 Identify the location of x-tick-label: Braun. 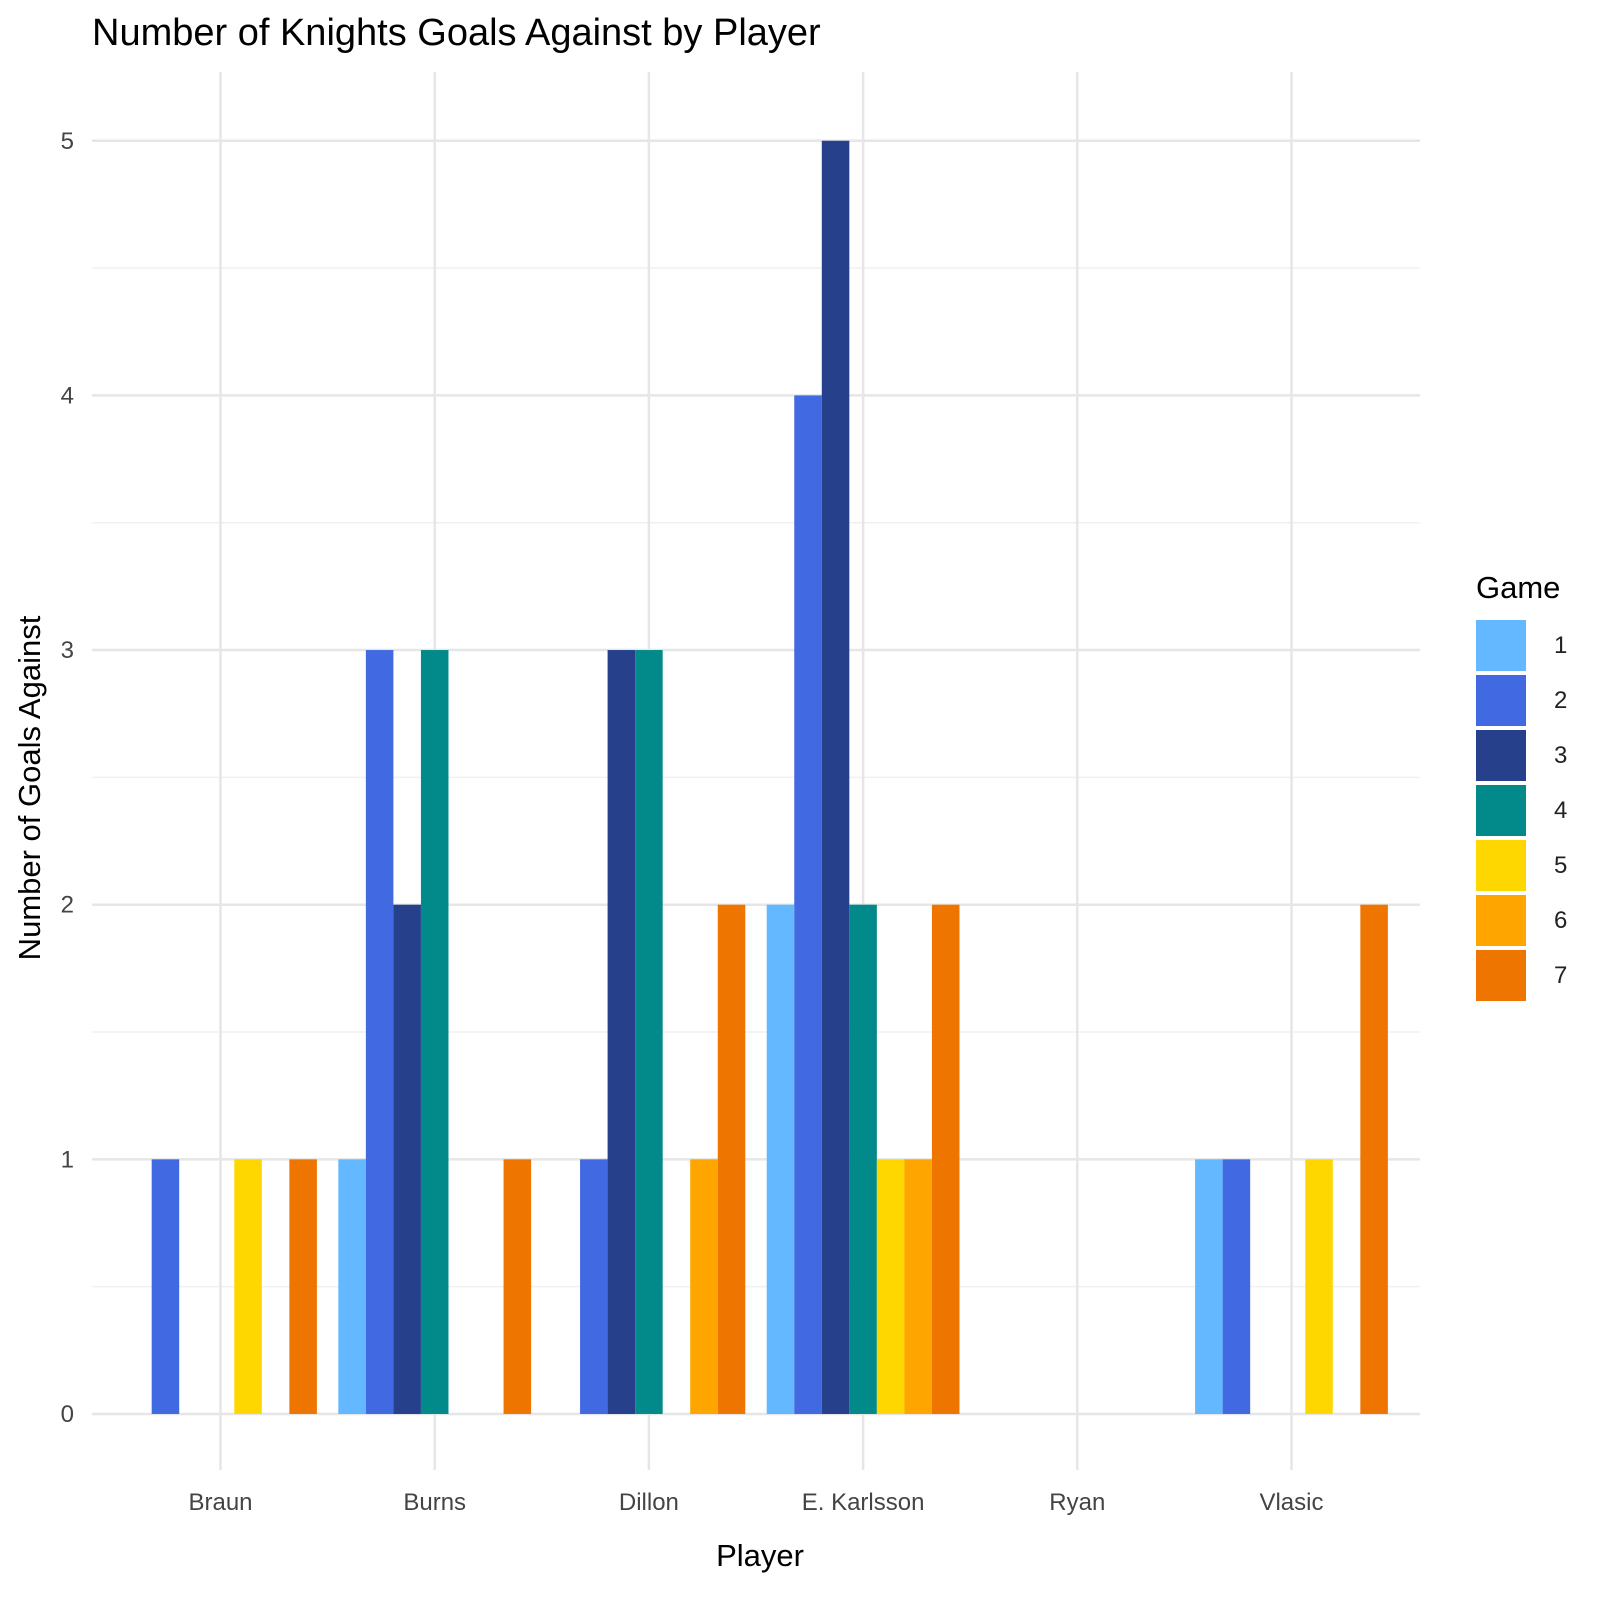
(220, 1502).